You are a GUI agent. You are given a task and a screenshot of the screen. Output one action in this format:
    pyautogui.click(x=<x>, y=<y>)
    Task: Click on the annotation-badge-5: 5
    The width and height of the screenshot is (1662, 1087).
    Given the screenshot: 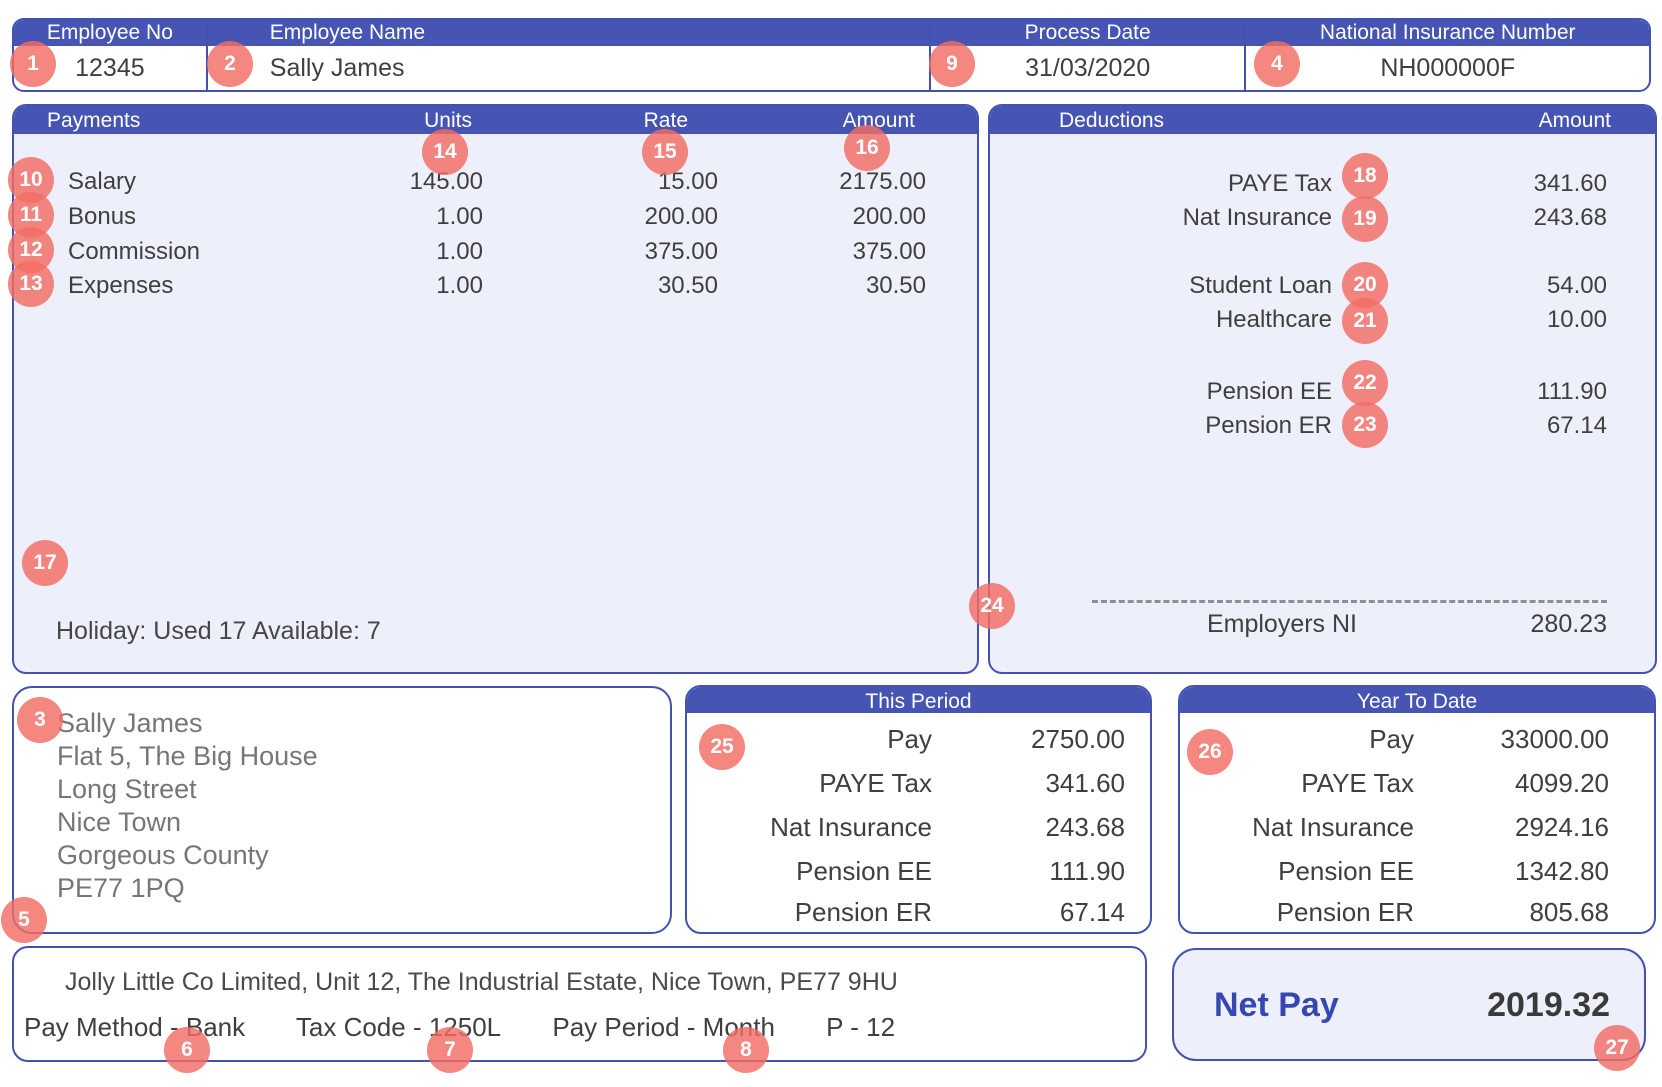 What is the action you would take?
    pyautogui.click(x=24, y=920)
    